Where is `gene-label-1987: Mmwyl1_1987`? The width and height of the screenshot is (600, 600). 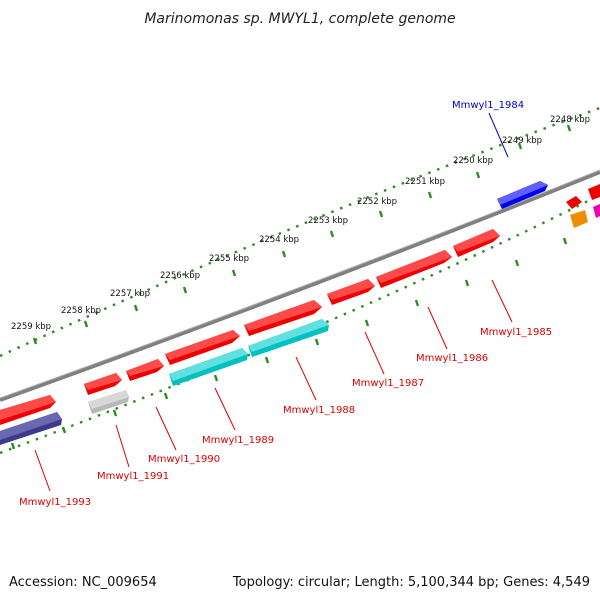 gene-label-1987: Mmwyl1_1987 is located at coordinates (388, 383).